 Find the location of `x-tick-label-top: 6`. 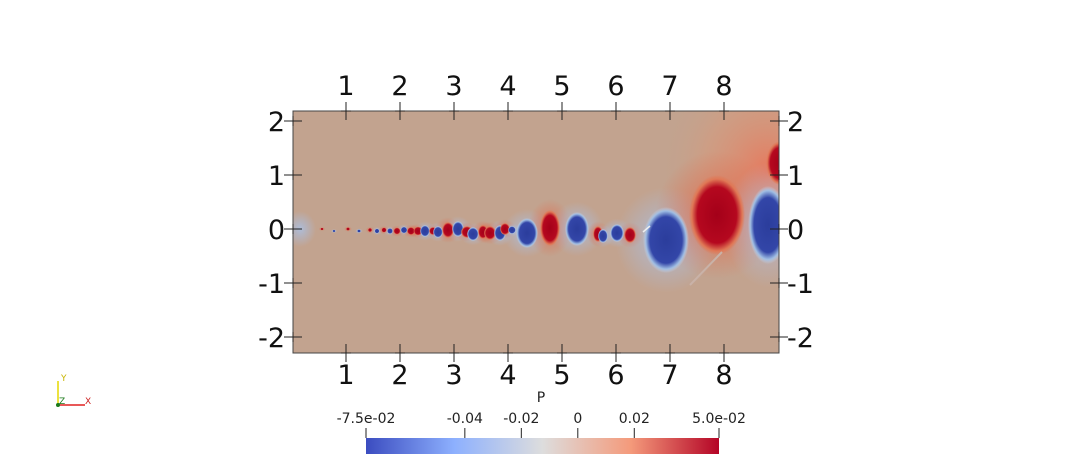

x-tick-label-top: 6 is located at coordinates (615, 86).